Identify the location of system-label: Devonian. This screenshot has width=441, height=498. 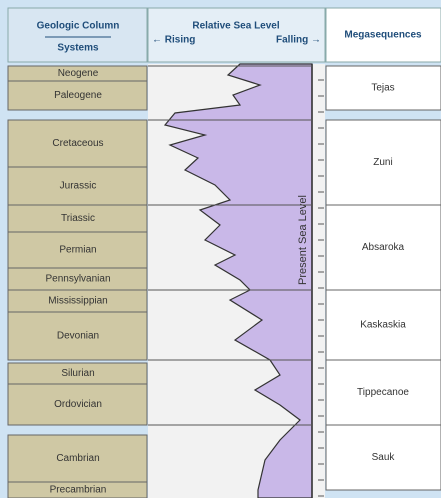
(78, 336).